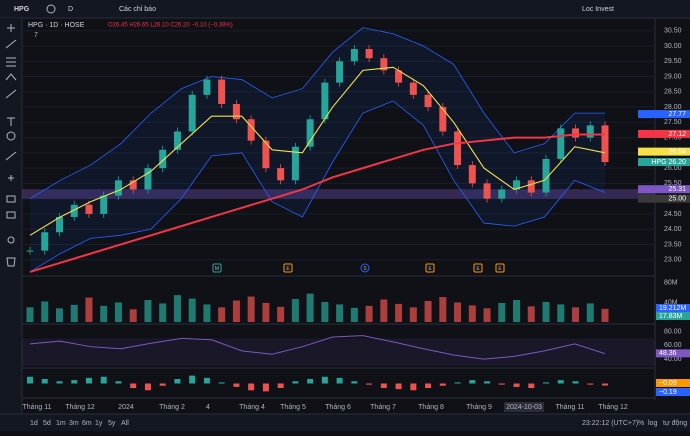  What do you see at coordinates (11, 156) in the screenshot?
I see `tool-ruler` at bounding box center [11, 156].